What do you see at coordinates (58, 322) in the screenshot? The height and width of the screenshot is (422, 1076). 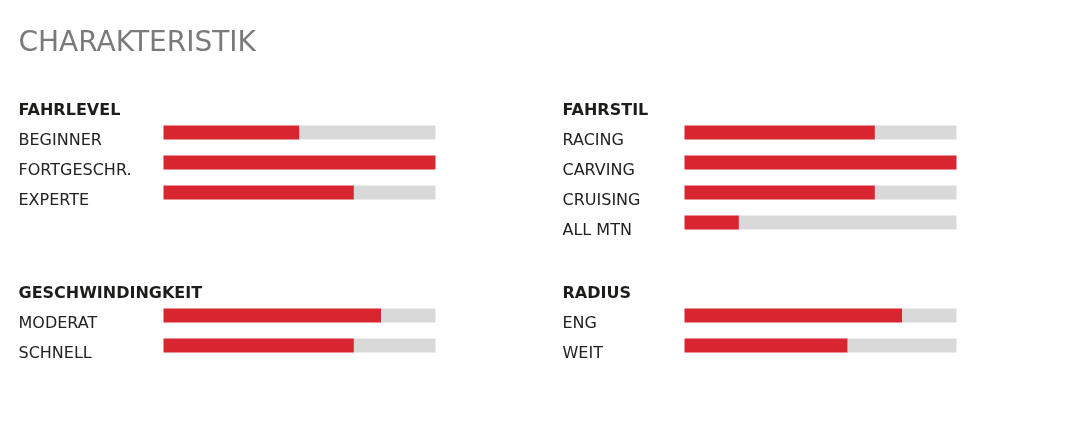 I see `y-tick-label: MODERAT` at bounding box center [58, 322].